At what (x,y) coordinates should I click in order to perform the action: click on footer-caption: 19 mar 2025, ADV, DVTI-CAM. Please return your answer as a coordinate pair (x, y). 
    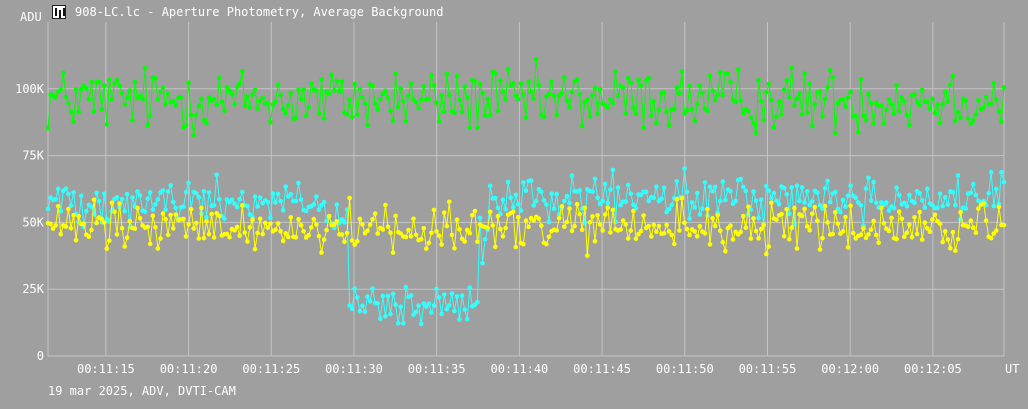
    Looking at the image, I should click on (142, 391).